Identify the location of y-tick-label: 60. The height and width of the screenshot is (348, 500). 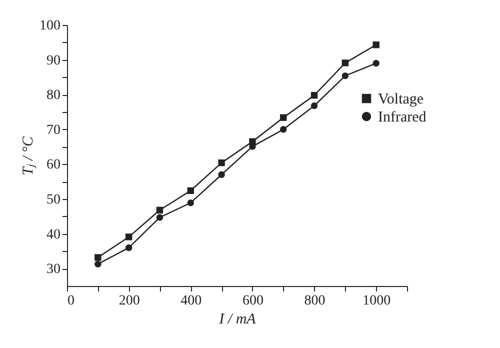
(53, 165).